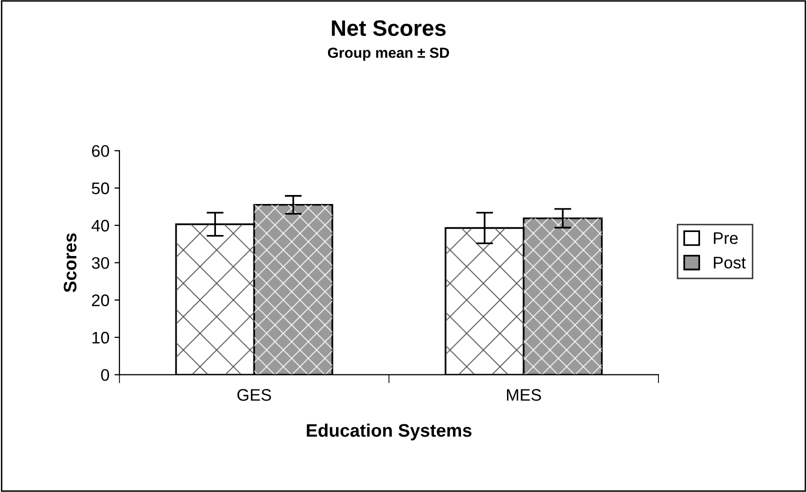 The height and width of the screenshot is (492, 807). What do you see at coordinates (105, 375) in the screenshot?
I see `y-tick-label: 0` at bounding box center [105, 375].